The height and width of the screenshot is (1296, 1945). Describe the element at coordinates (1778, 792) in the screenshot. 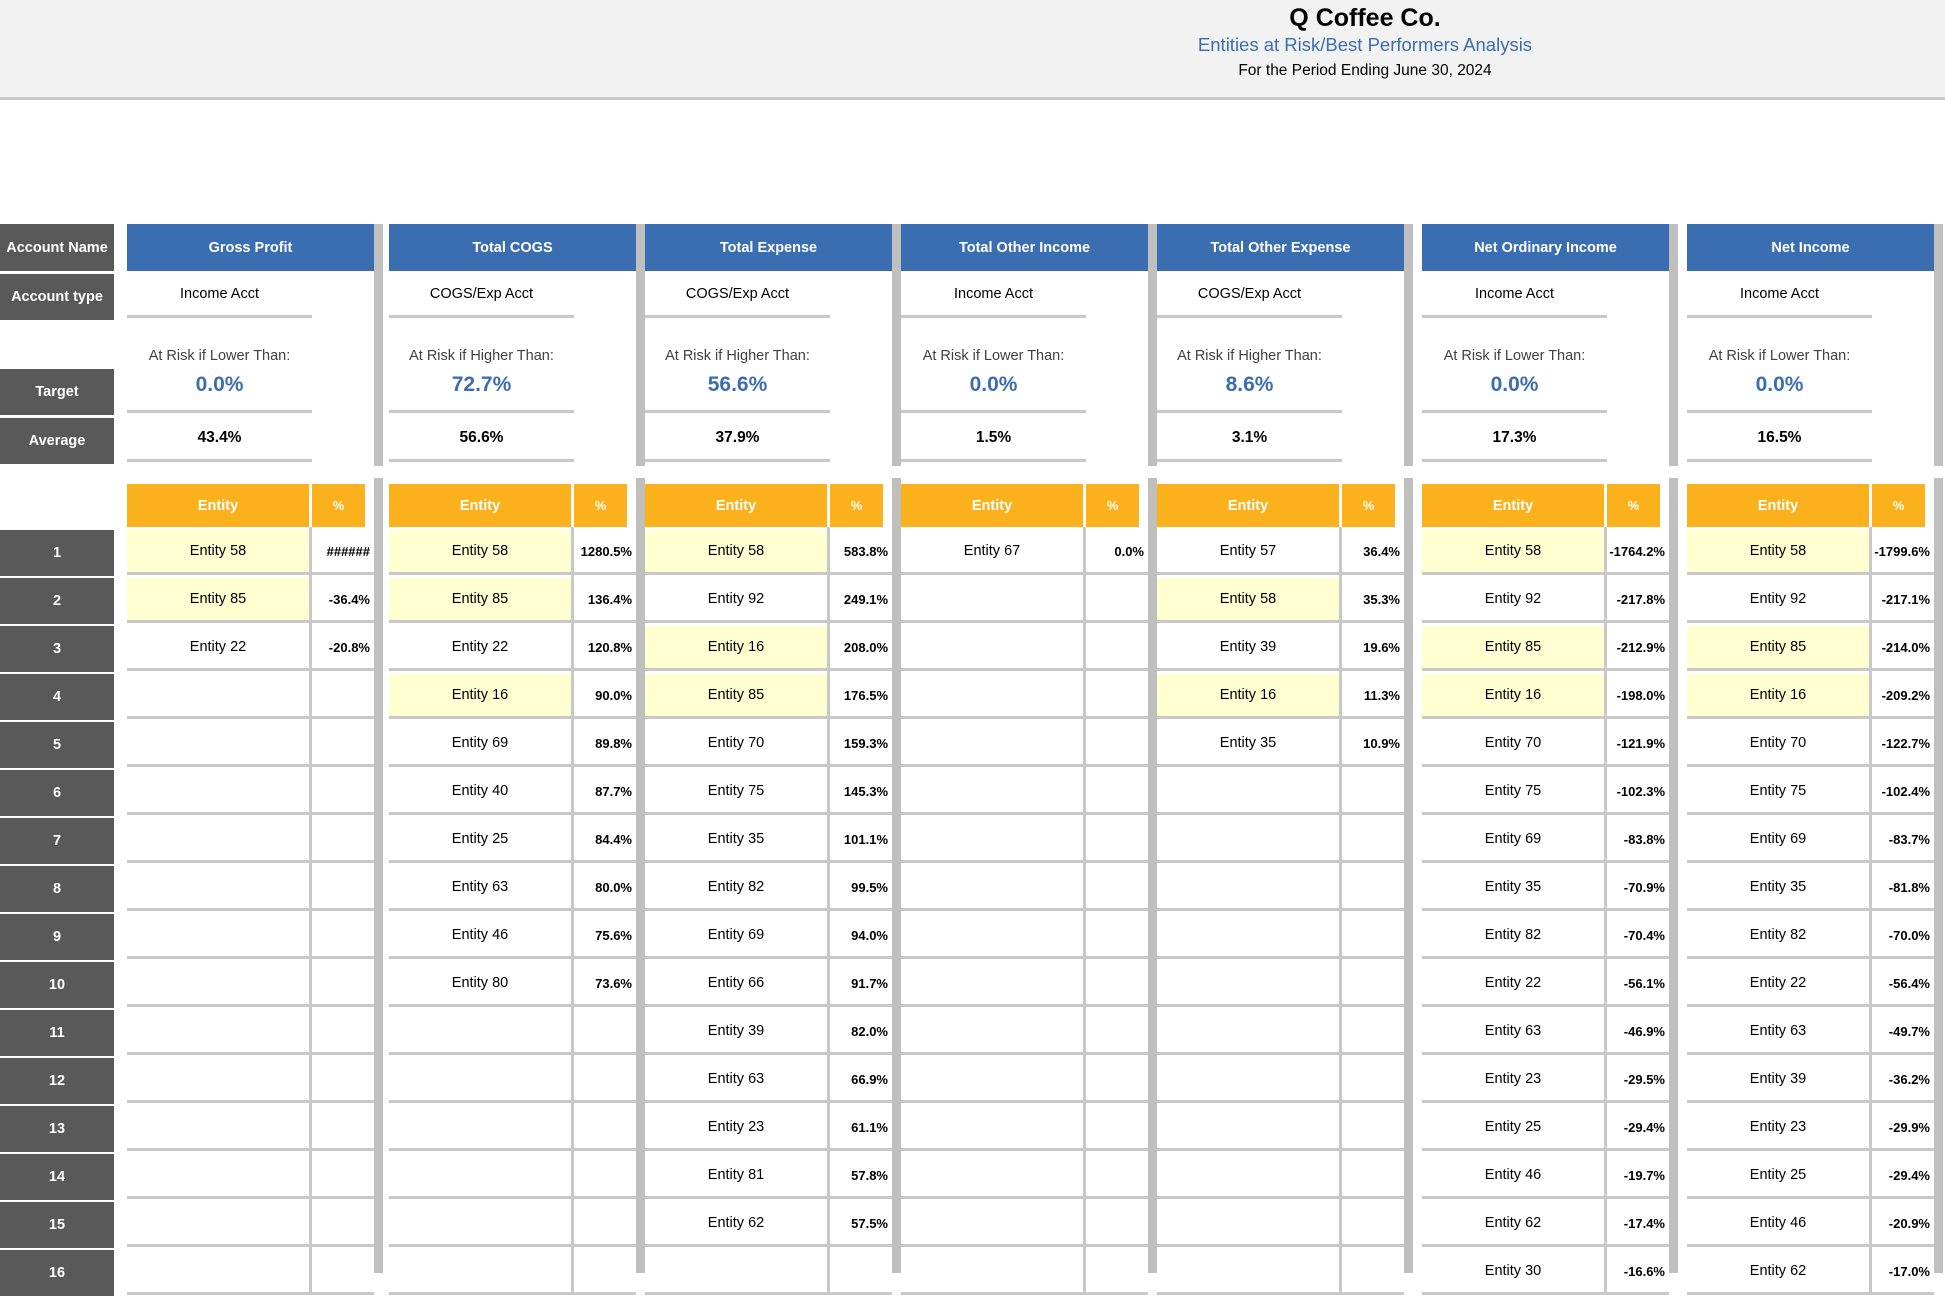

I see `entity-cell: Entity 75` at that location.